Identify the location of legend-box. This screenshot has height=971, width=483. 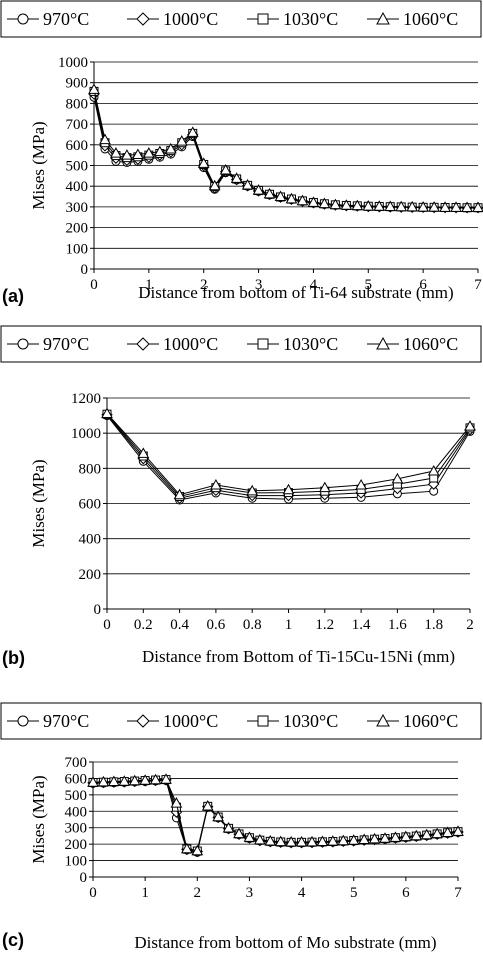
(241, 344).